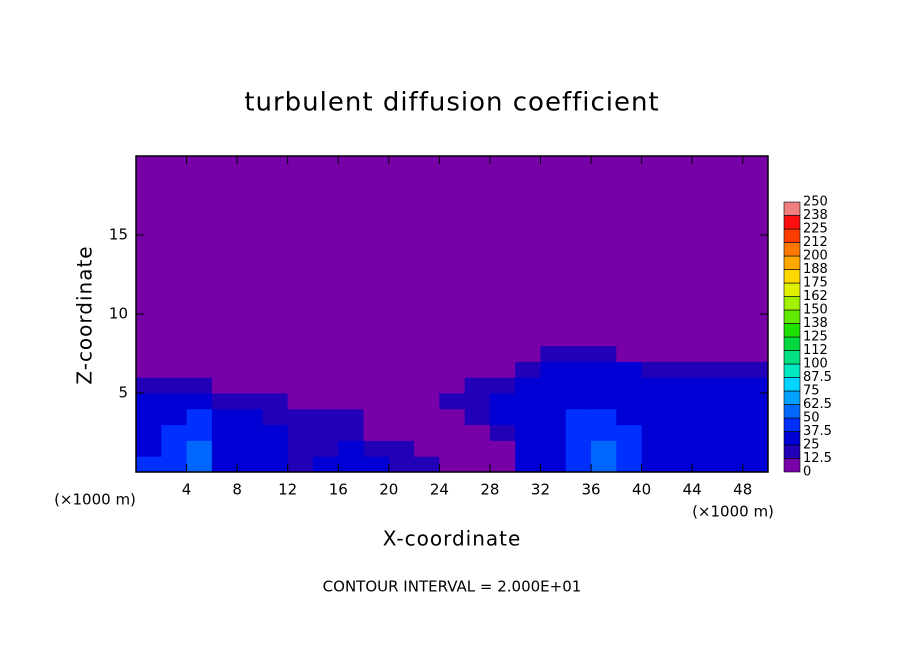 The width and height of the screenshot is (904, 654). Describe the element at coordinates (815, 364) in the screenshot. I see `colorbar-label: 100` at that location.